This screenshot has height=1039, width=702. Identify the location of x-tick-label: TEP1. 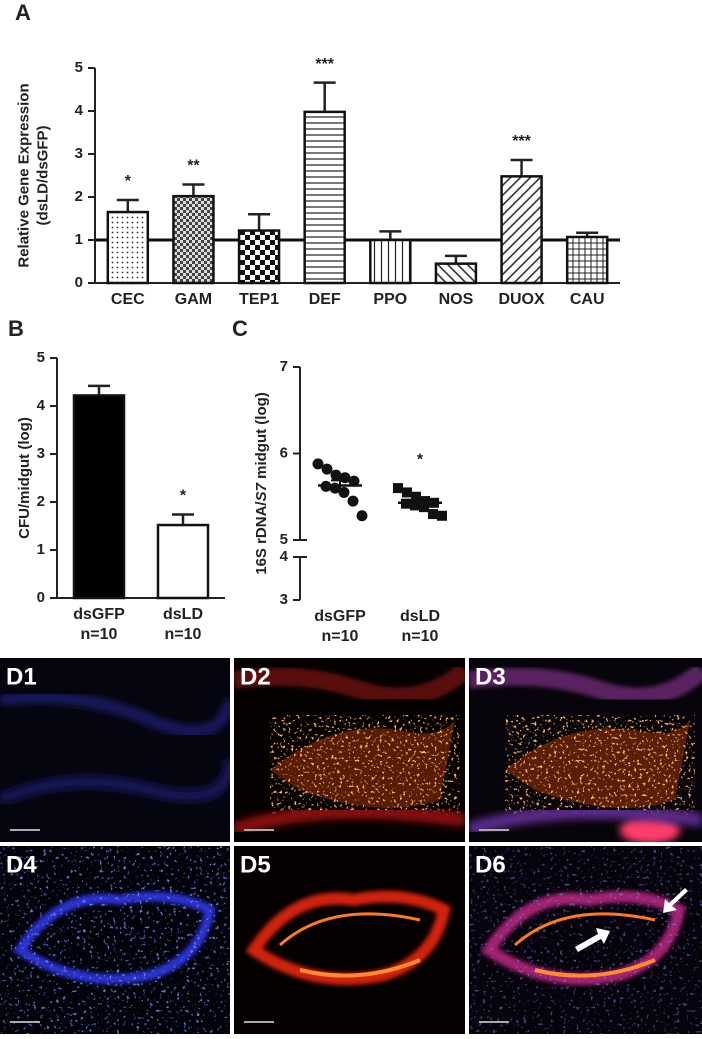
(259, 299).